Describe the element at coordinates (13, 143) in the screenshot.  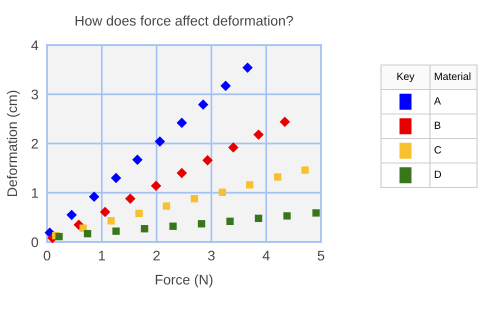
I see `y-axis-title: Deformation (cm)` at that location.